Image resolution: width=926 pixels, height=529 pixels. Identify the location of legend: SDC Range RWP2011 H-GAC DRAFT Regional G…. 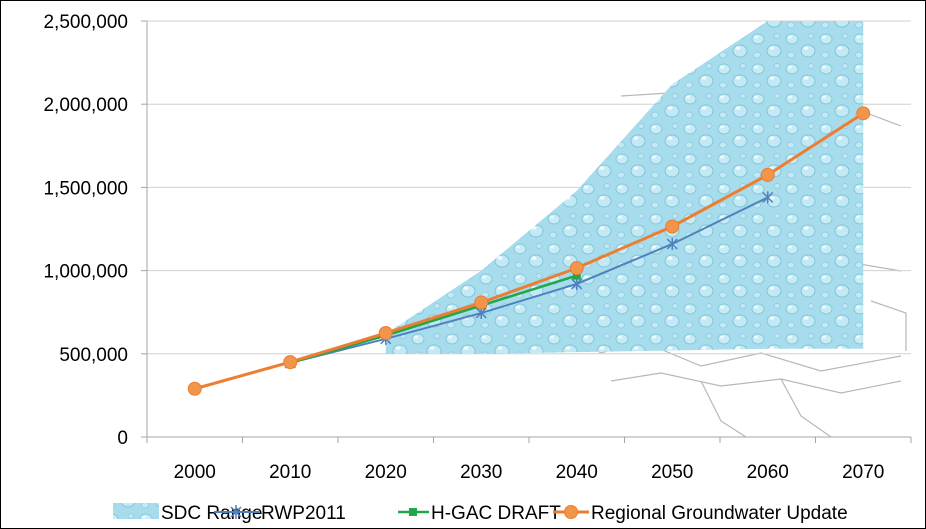
(480, 513).